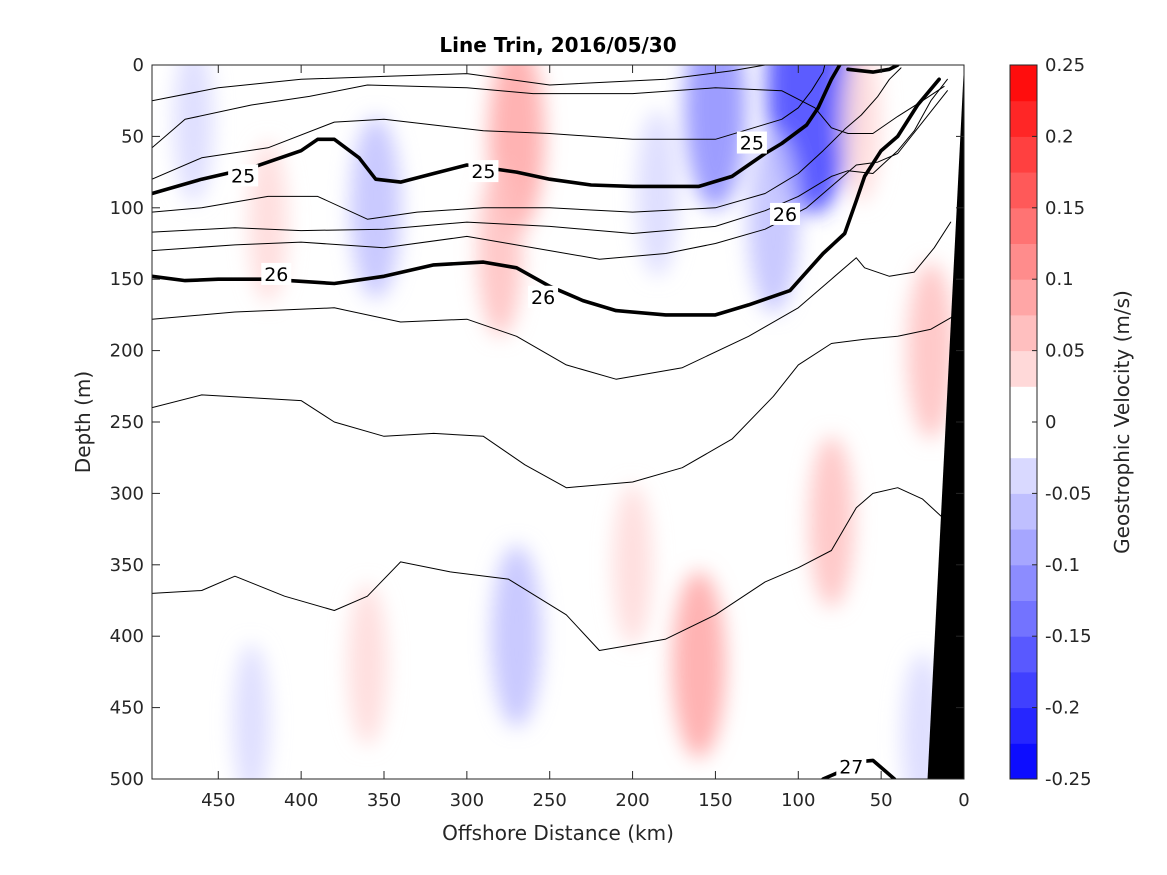 This screenshot has width=1167, height=875. I want to click on colorbar-tick-label: -0.05, so click(1068, 493).